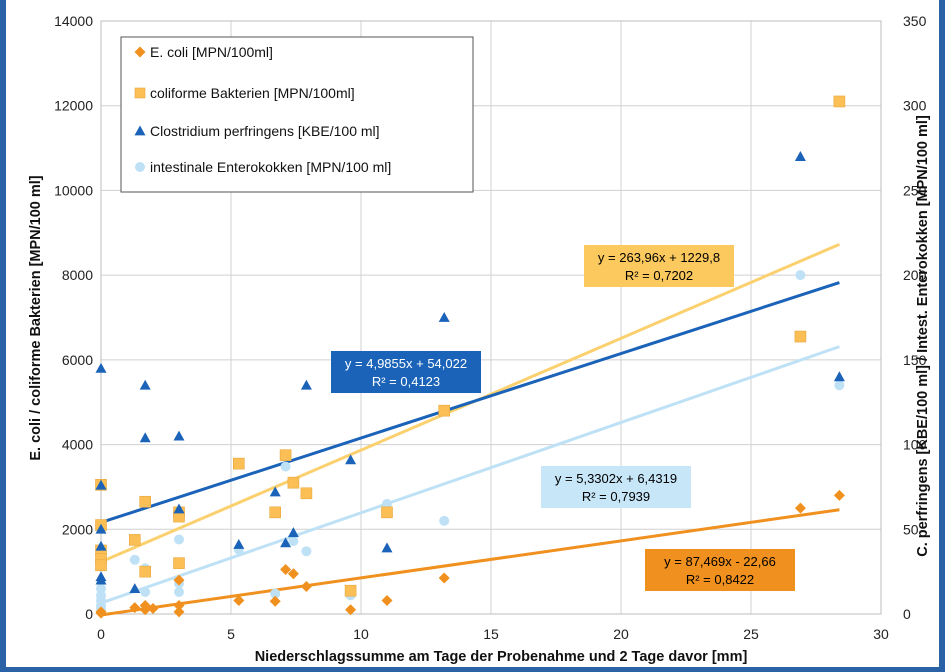  I want to click on y-right-tick-label: 200, so click(915, 275).